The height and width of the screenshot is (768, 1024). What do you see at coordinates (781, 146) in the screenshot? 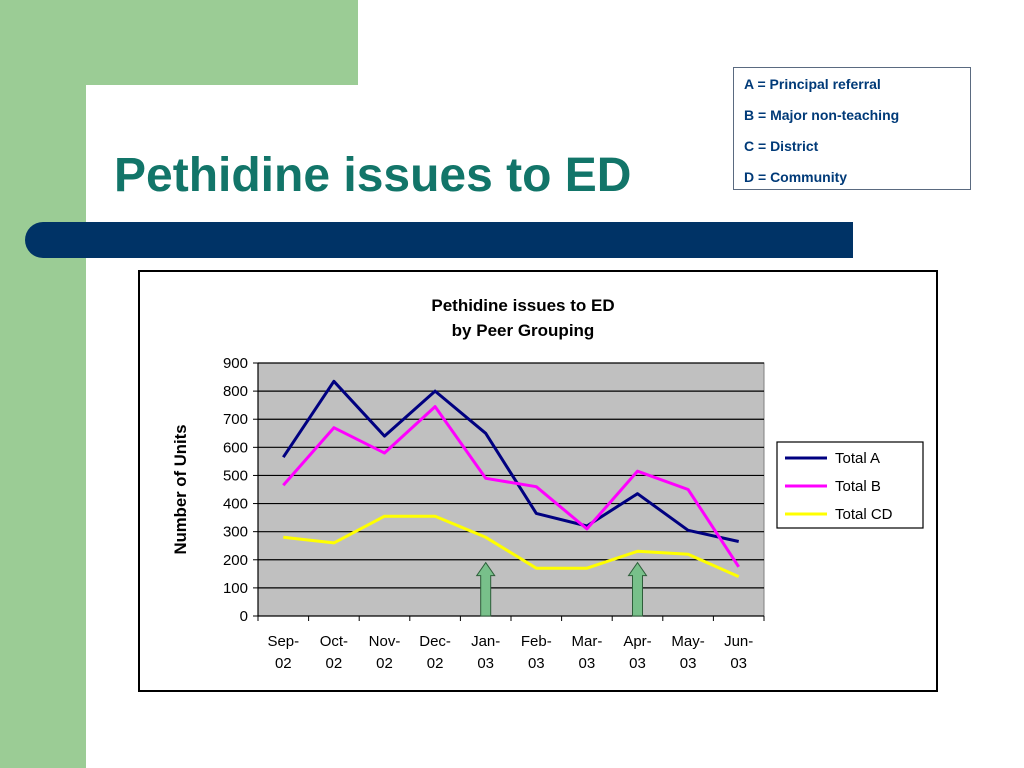
I see `key-item-c: C = District` at bounding box center [781, 146].